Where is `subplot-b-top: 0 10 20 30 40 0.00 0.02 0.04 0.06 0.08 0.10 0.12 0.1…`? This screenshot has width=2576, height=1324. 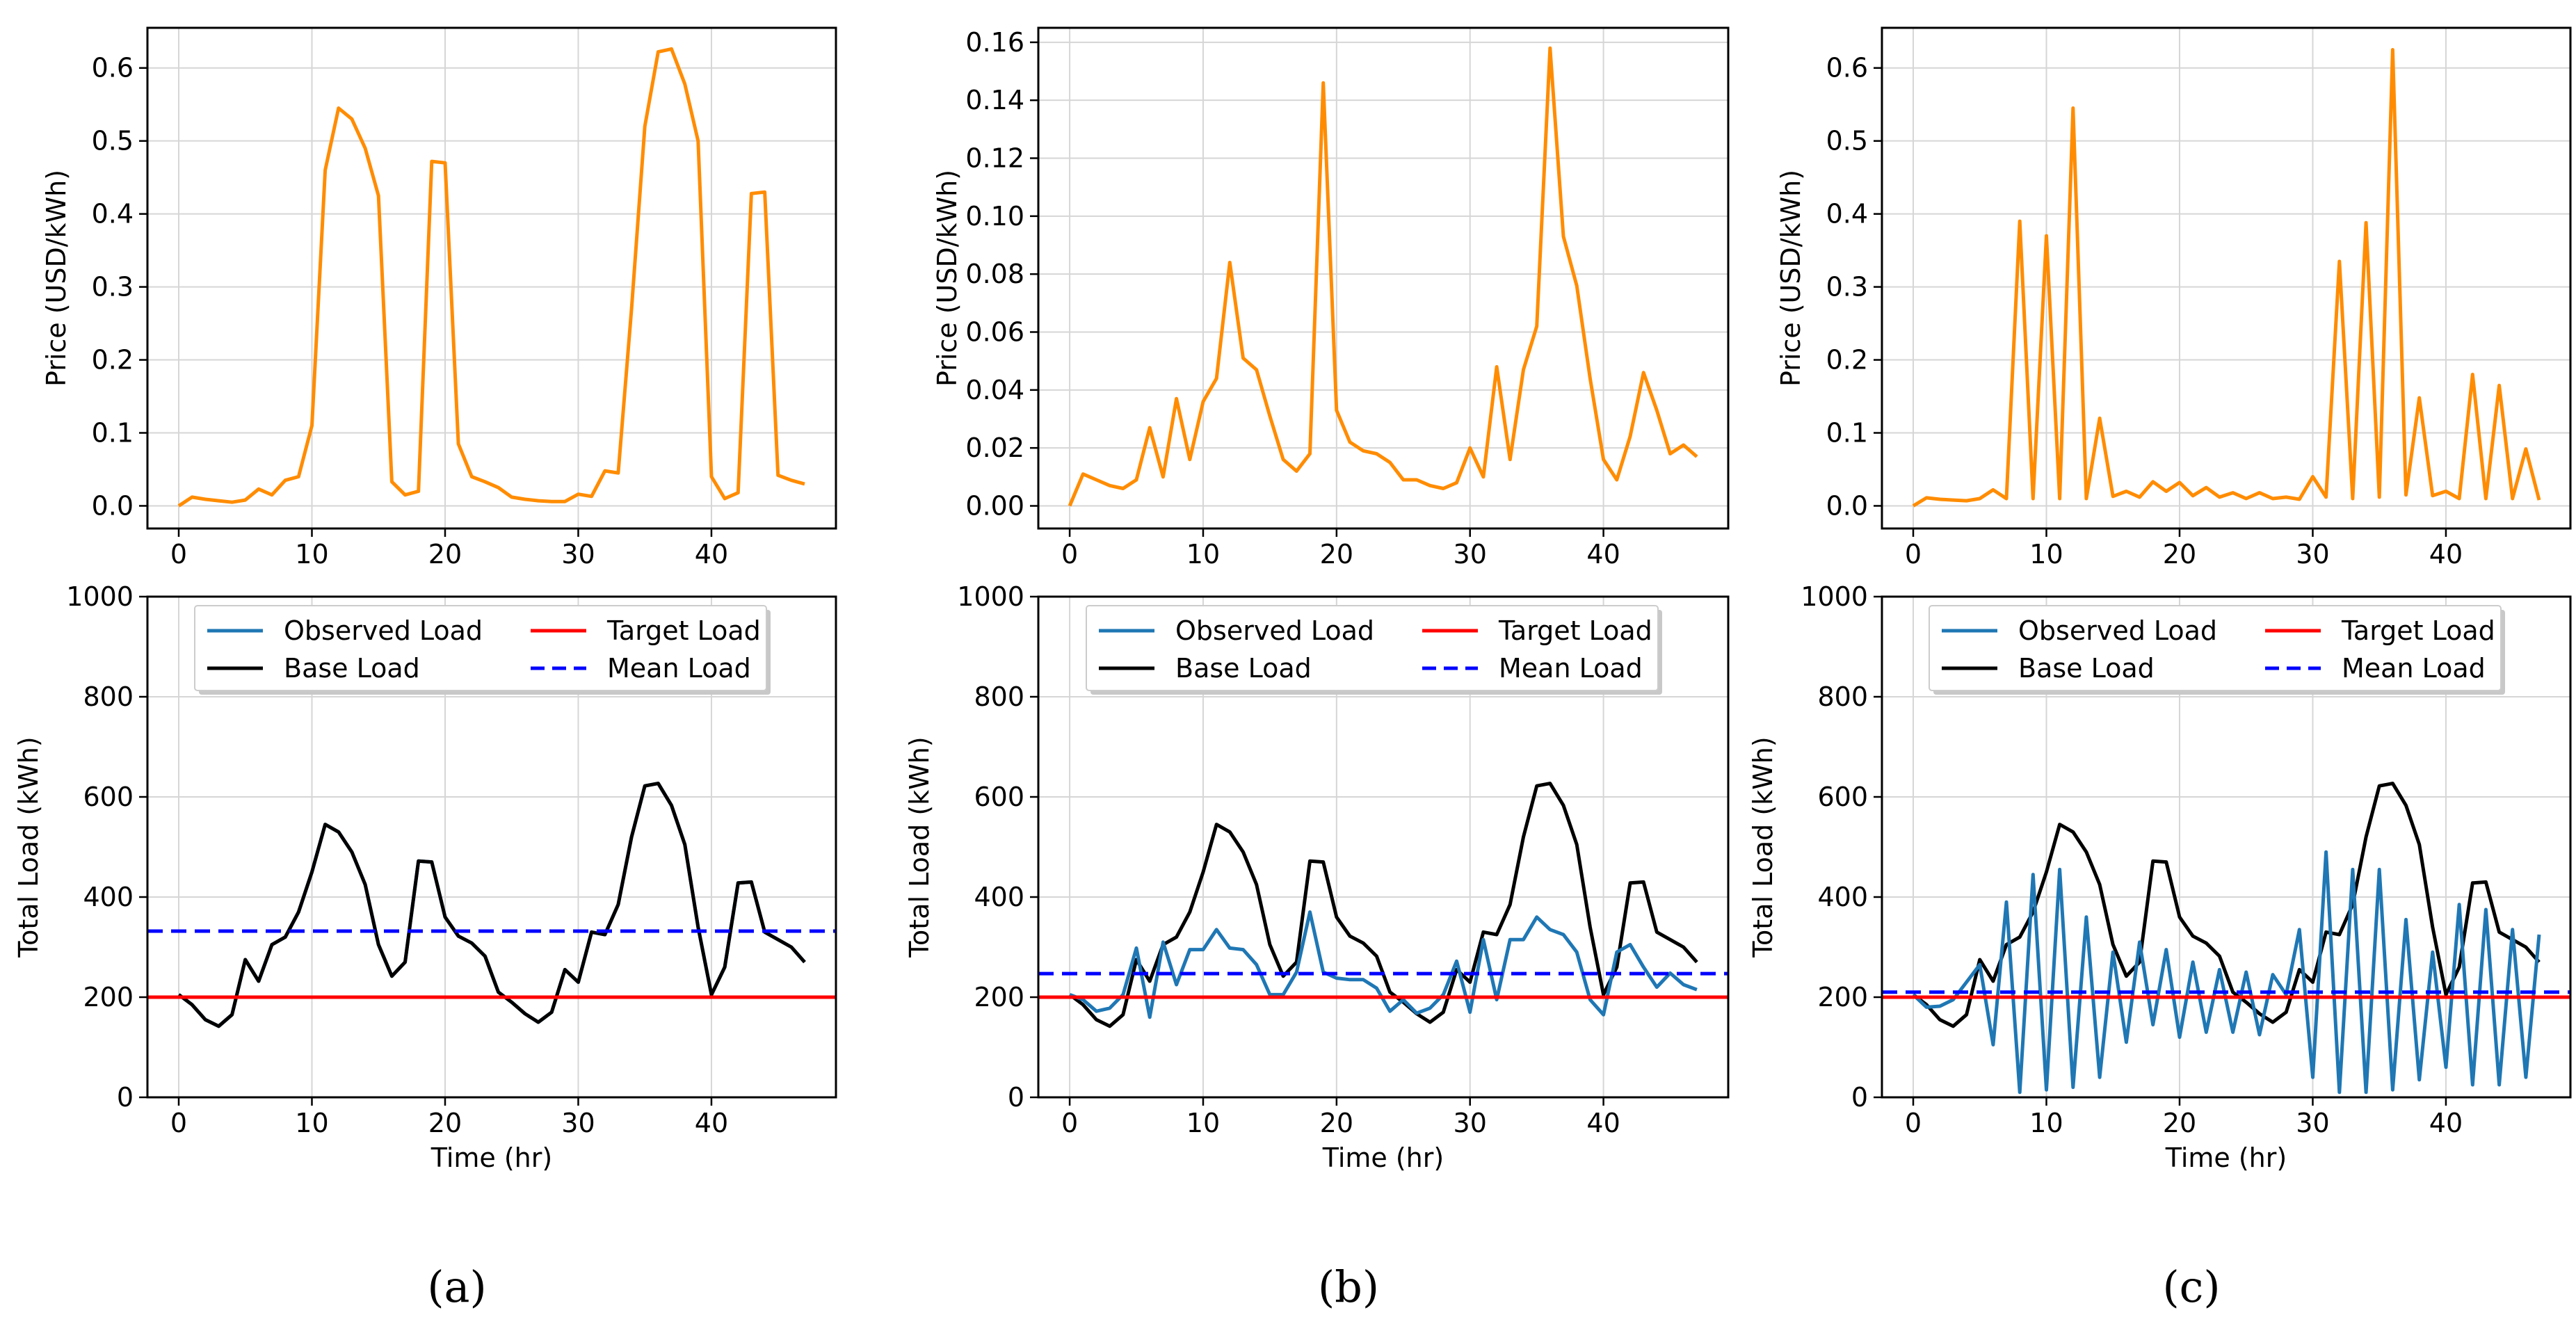
subplot-b-top: 0 10 20 30 40 0.00 0.02 0.04 0.06 0.08 0.10 0.12 0.1… is located at coordinates (1331, 298).